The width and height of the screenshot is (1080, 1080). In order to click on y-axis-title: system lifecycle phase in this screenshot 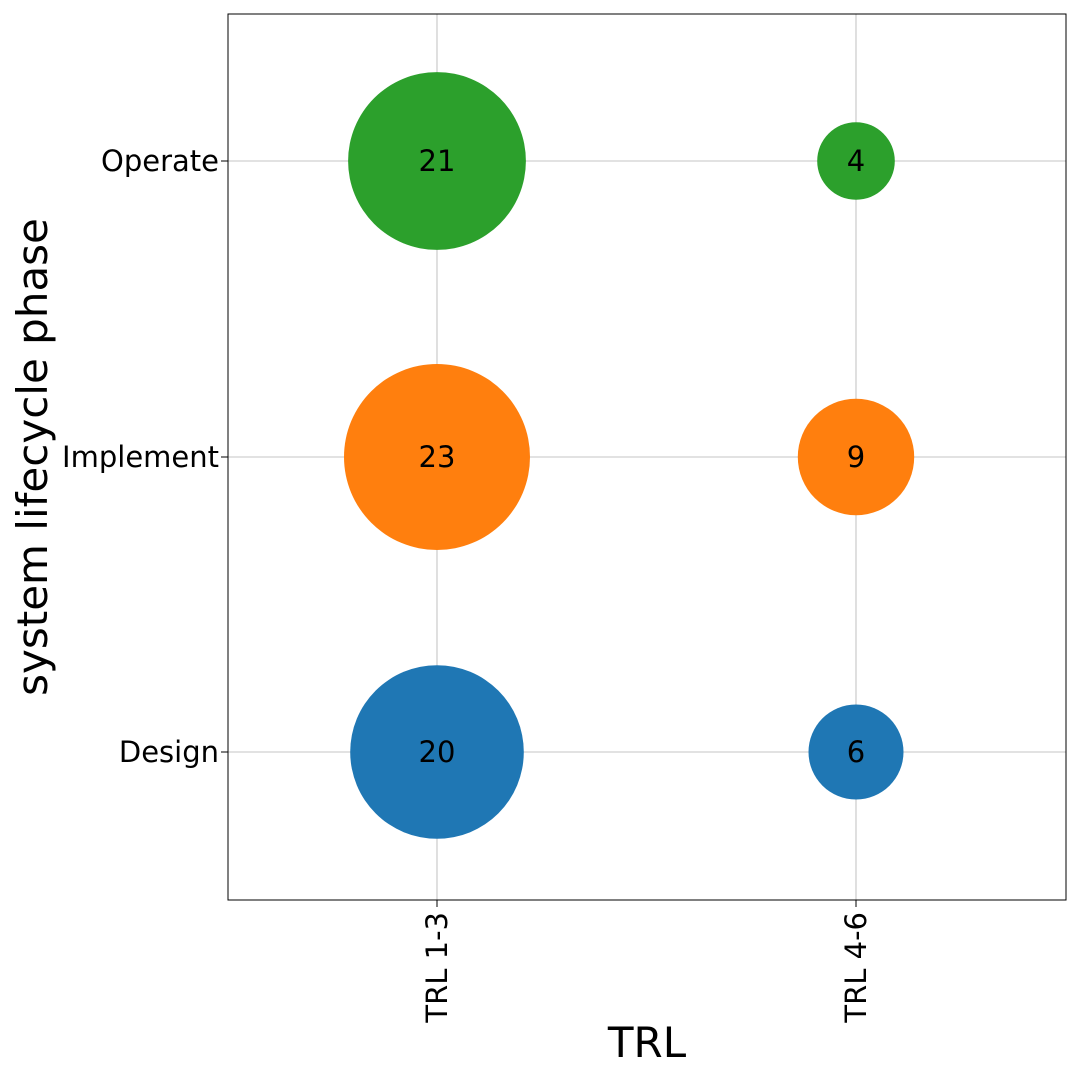, I will do `click(32, 457)`.